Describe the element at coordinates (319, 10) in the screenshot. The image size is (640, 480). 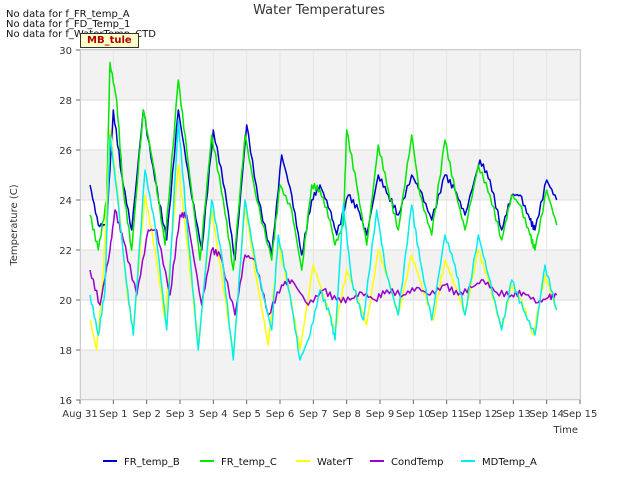
I see `chart-title: Water Temperatures` at that location.